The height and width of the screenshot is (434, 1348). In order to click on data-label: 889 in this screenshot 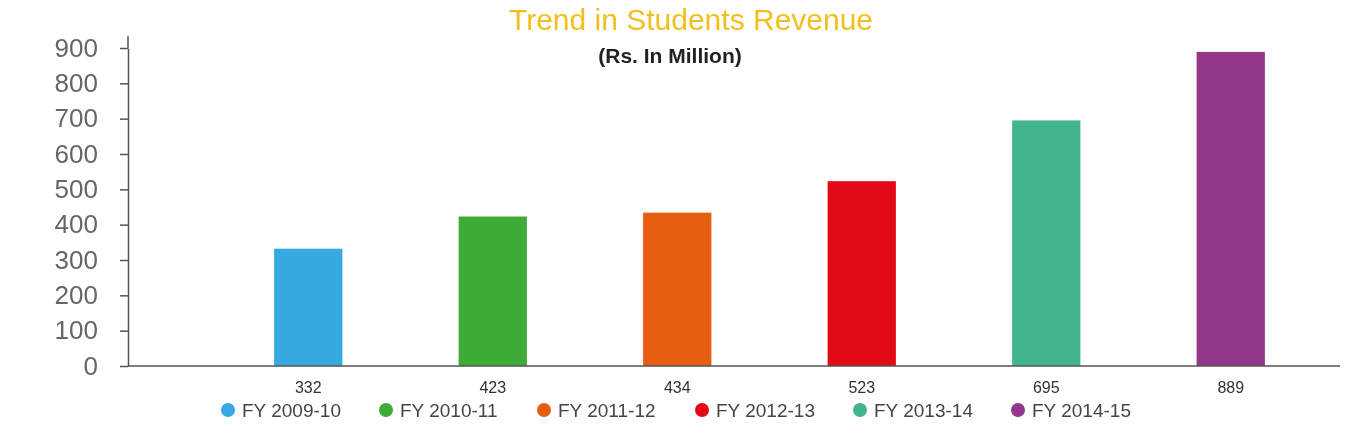, I will do `click(1231, 387)`.